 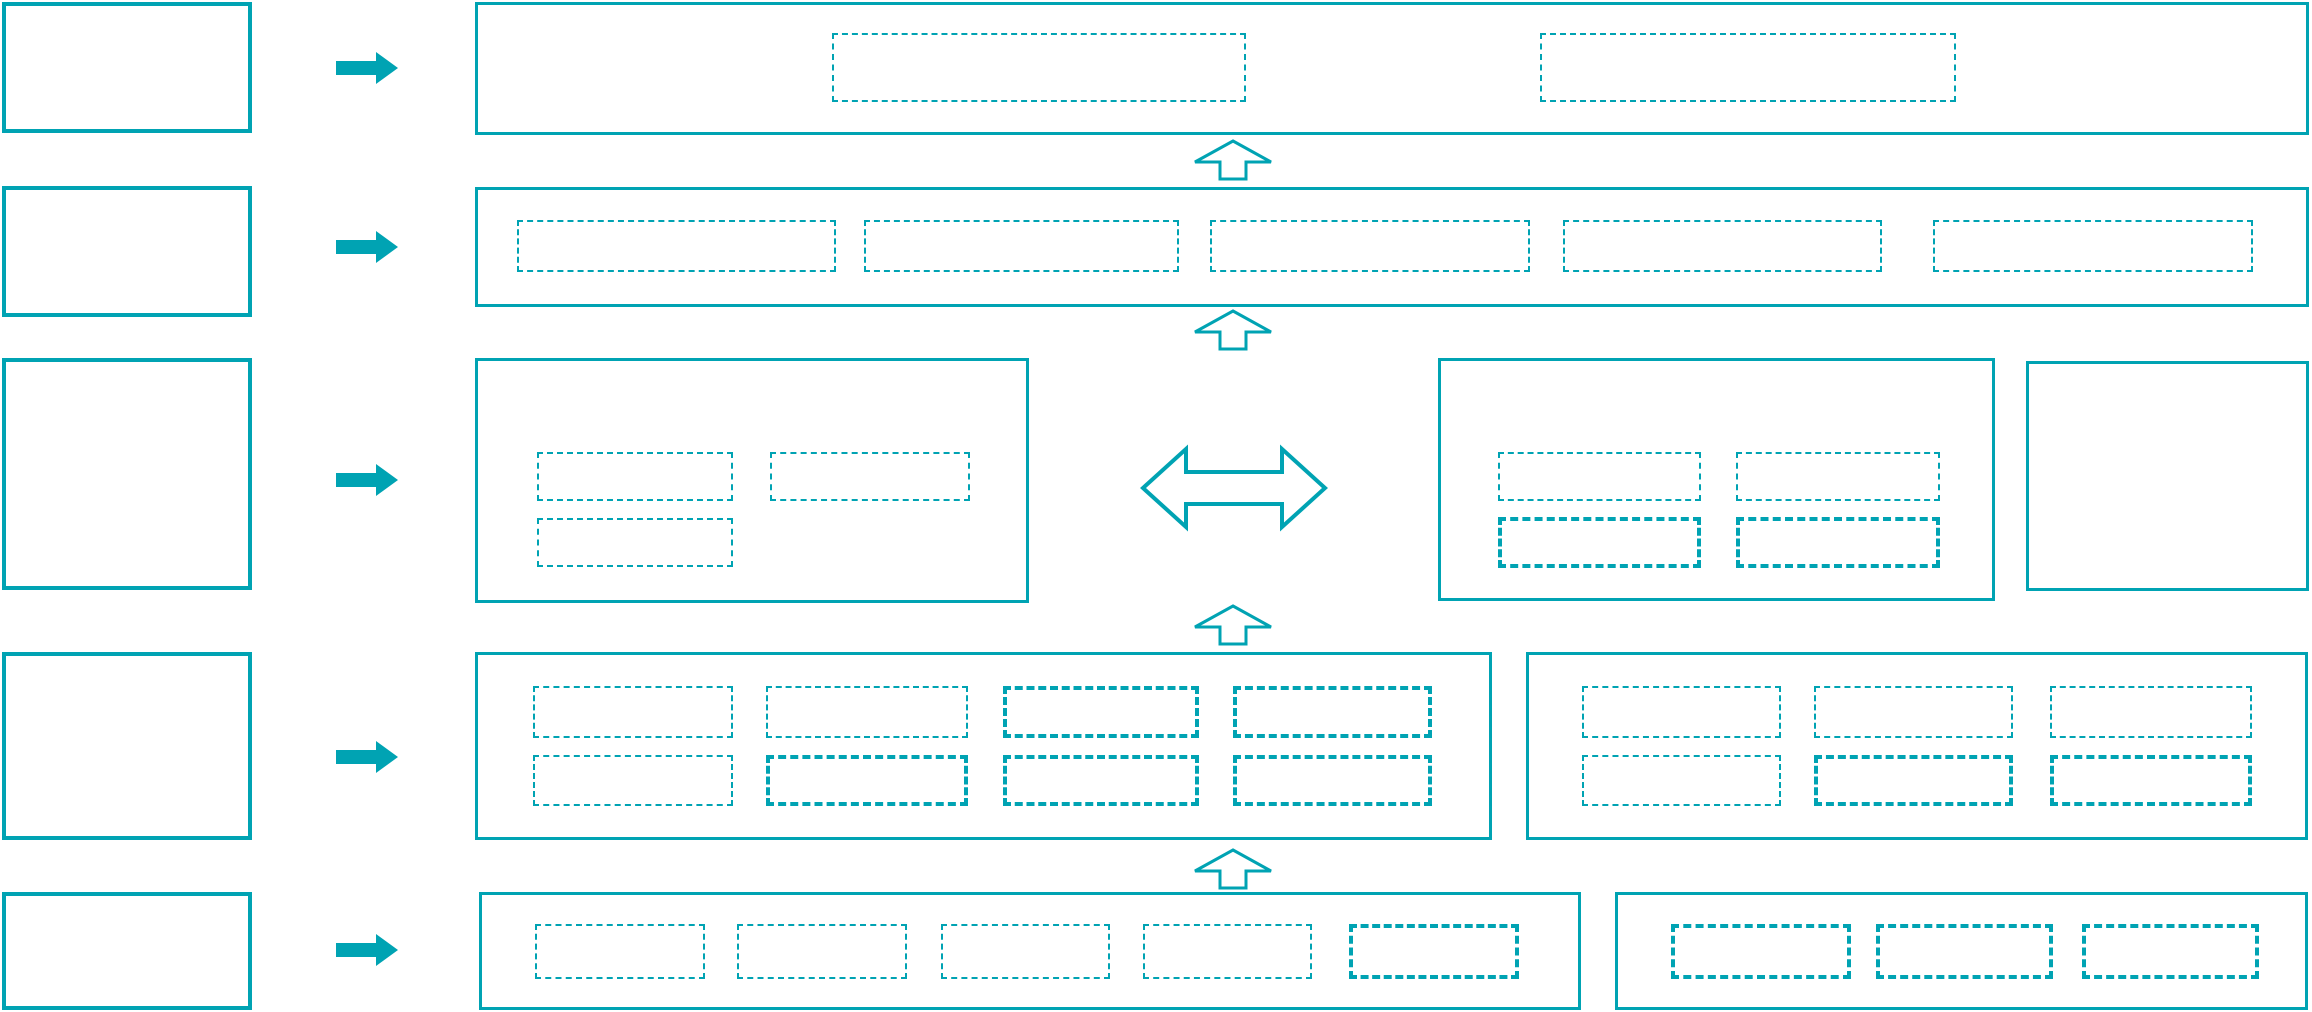 I want to click on layer-5-panel-right, so click(x=1961, y=951).